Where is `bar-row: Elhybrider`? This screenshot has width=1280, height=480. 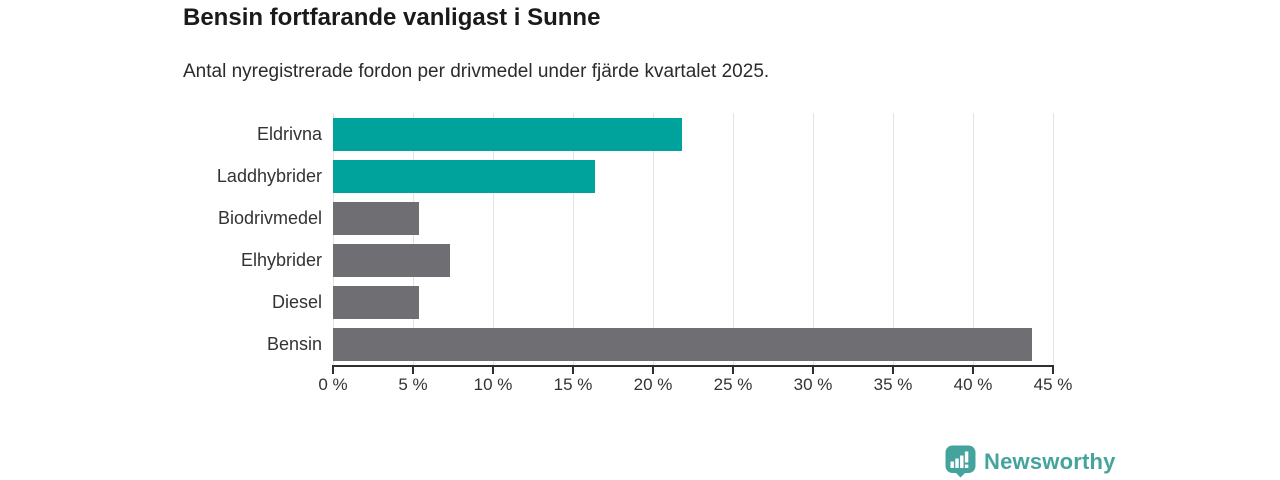
bar-row: Elhybrider is located at coordinates (618, 260).